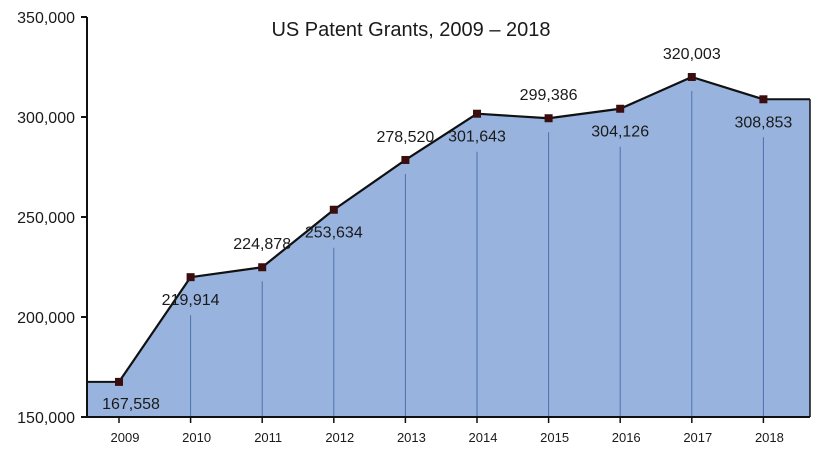 The width and height of the screenshot is (824, 462). What do you see at coordinates (125, 437) in the screenshot?
I see `x-tick-label-2009: 2009` at bounding box center [125, 437].